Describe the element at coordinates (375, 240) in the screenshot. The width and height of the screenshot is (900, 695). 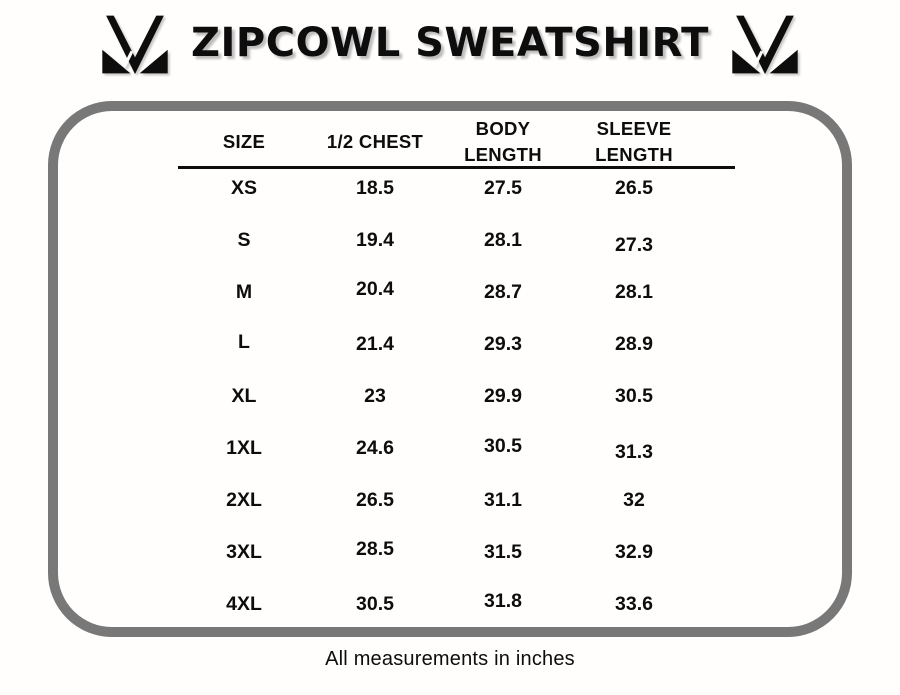
I see `half-chest-cell: 19.4` at that location.